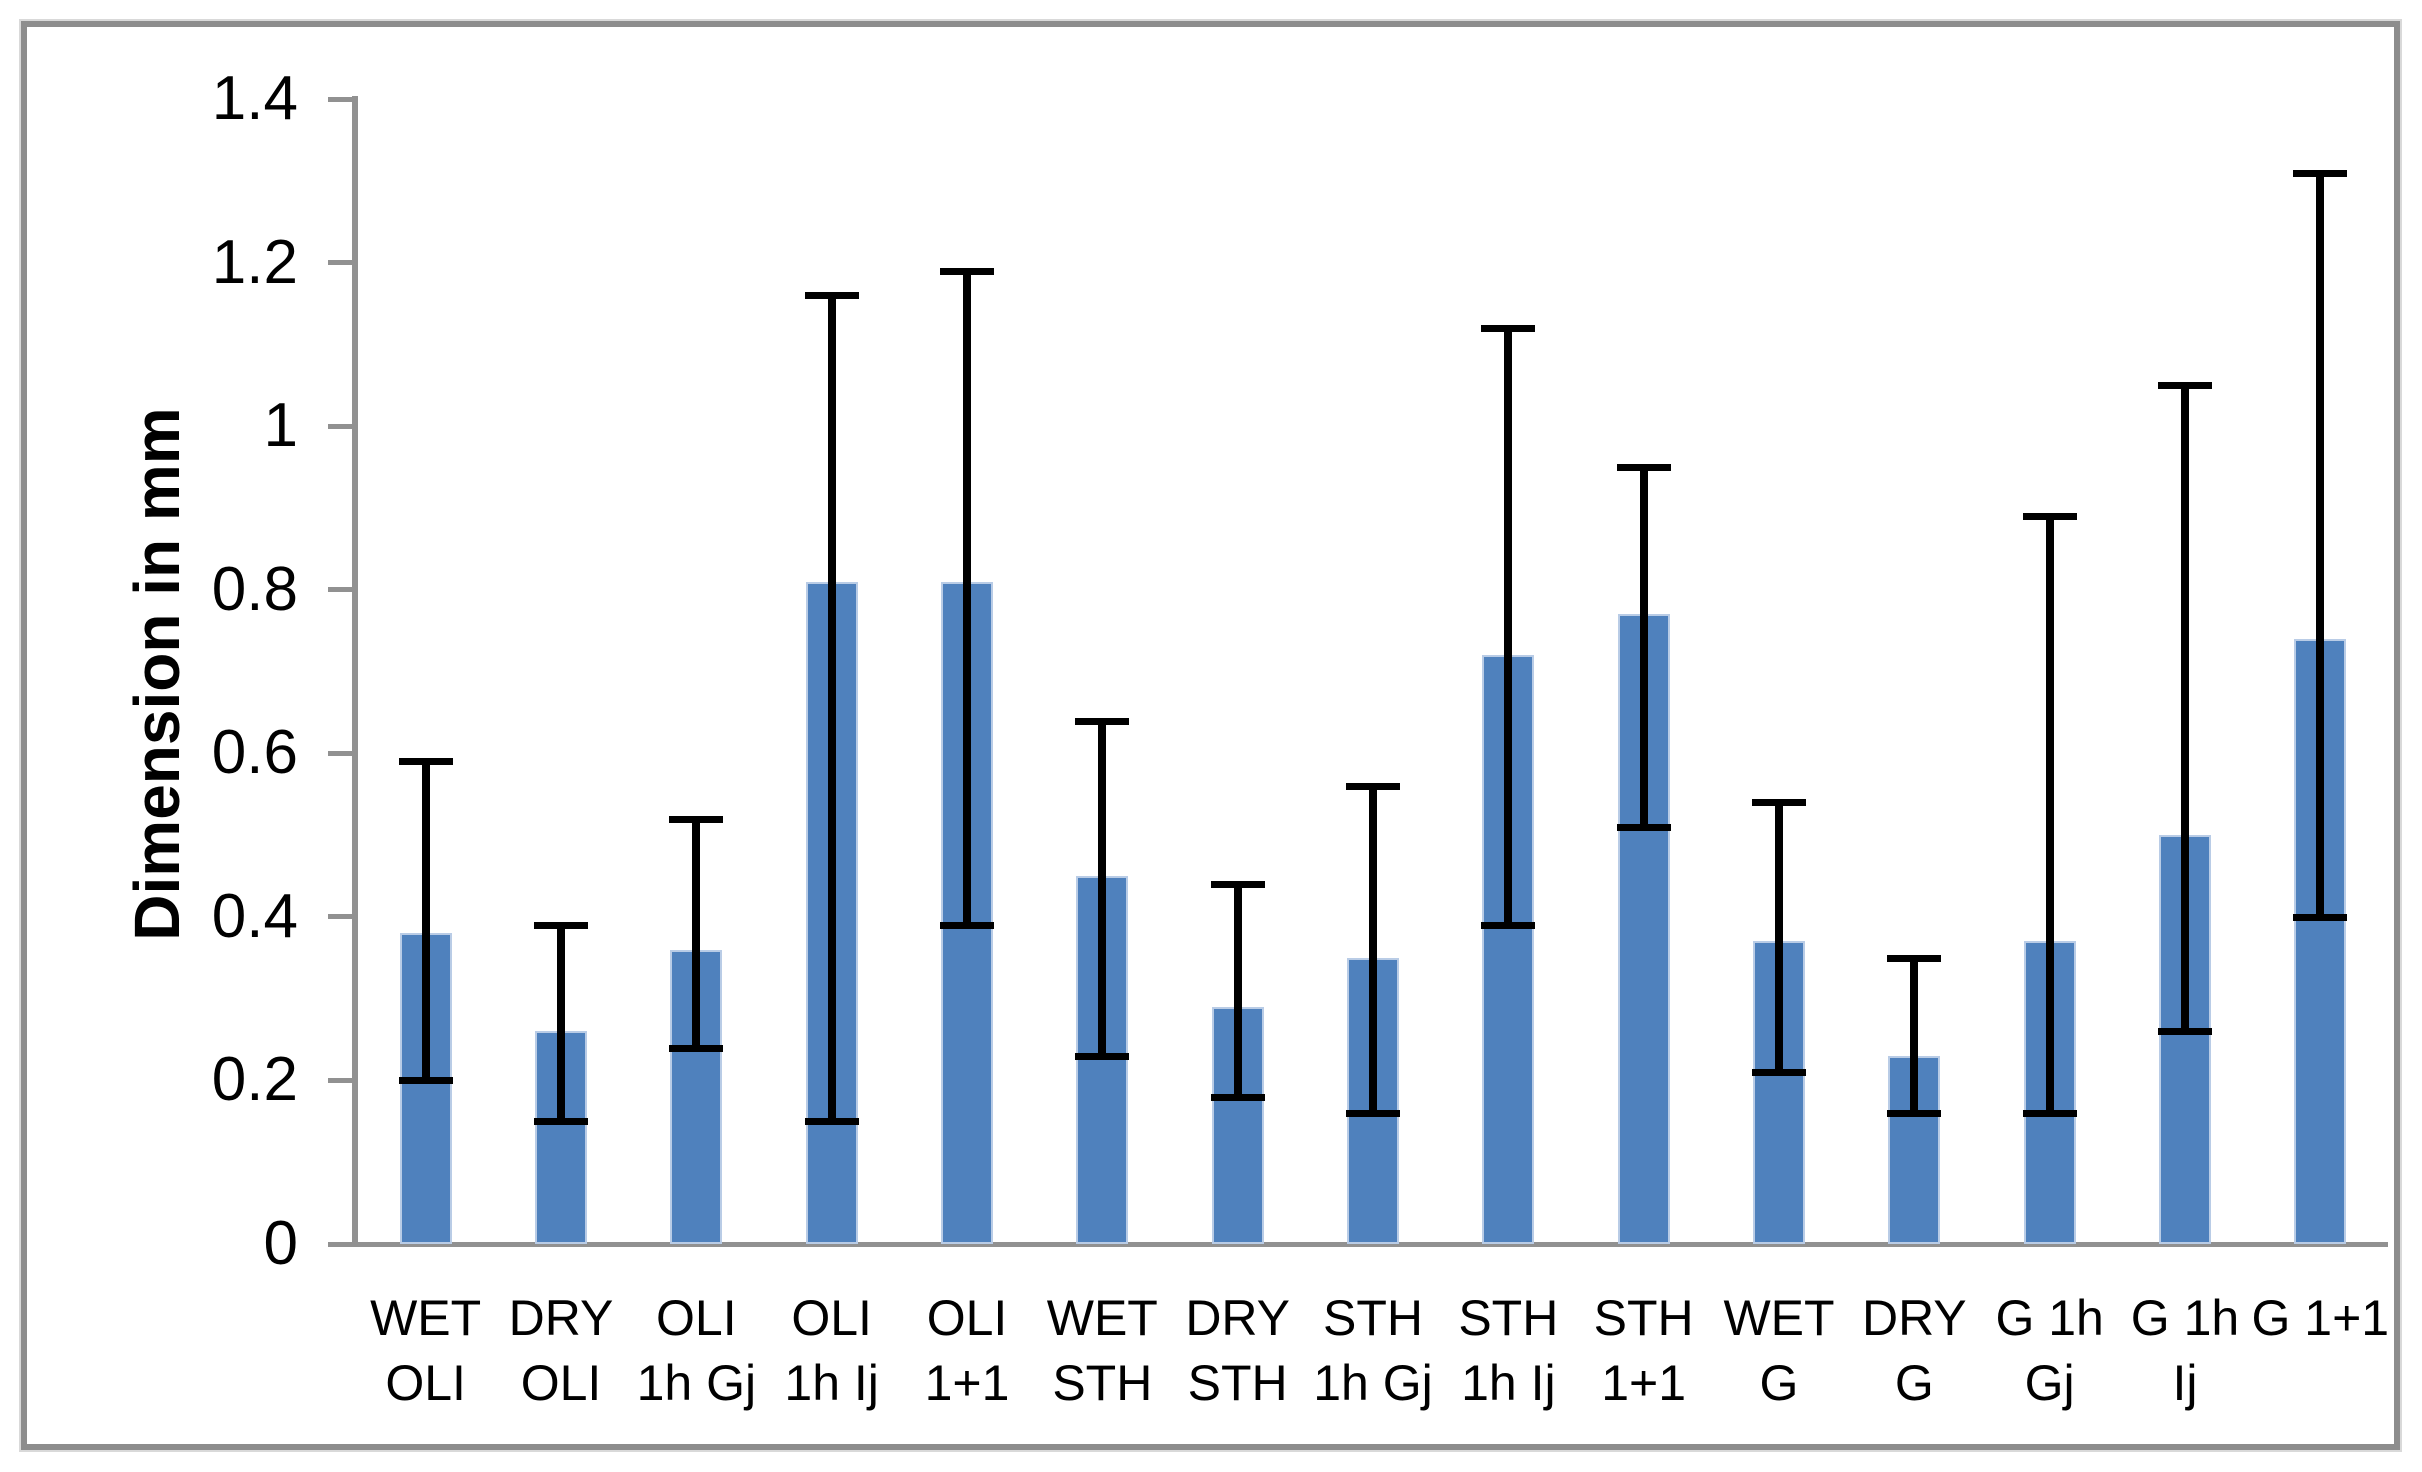 This screenshot has width=2422, height=1472. Describe the element at coordinates (254, 1080) in the screenshot. I see `y-tick-label: 0.2` at that location.